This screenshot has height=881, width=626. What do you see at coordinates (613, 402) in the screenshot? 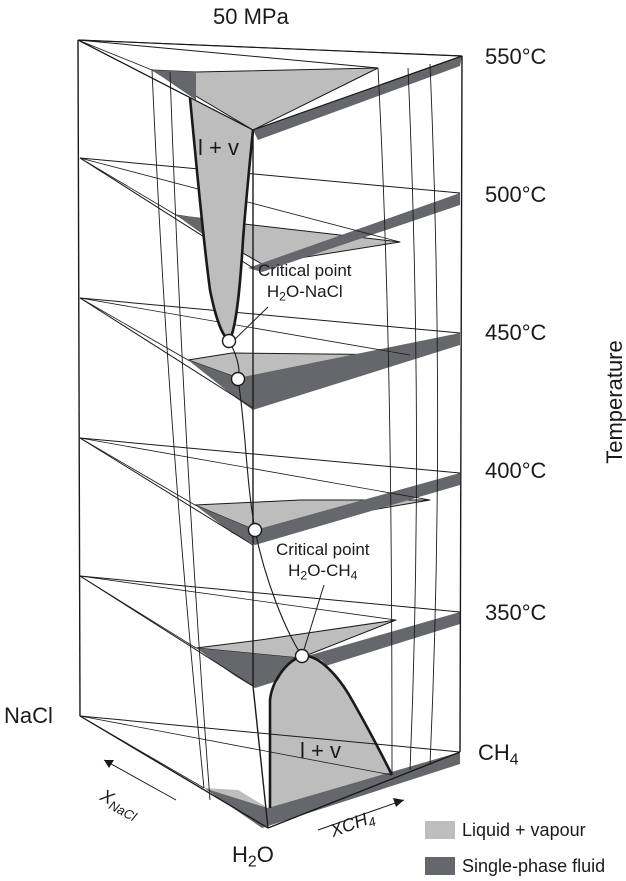
I see `temperature-axis-label: Temperature` at bounding box center [613, 402].